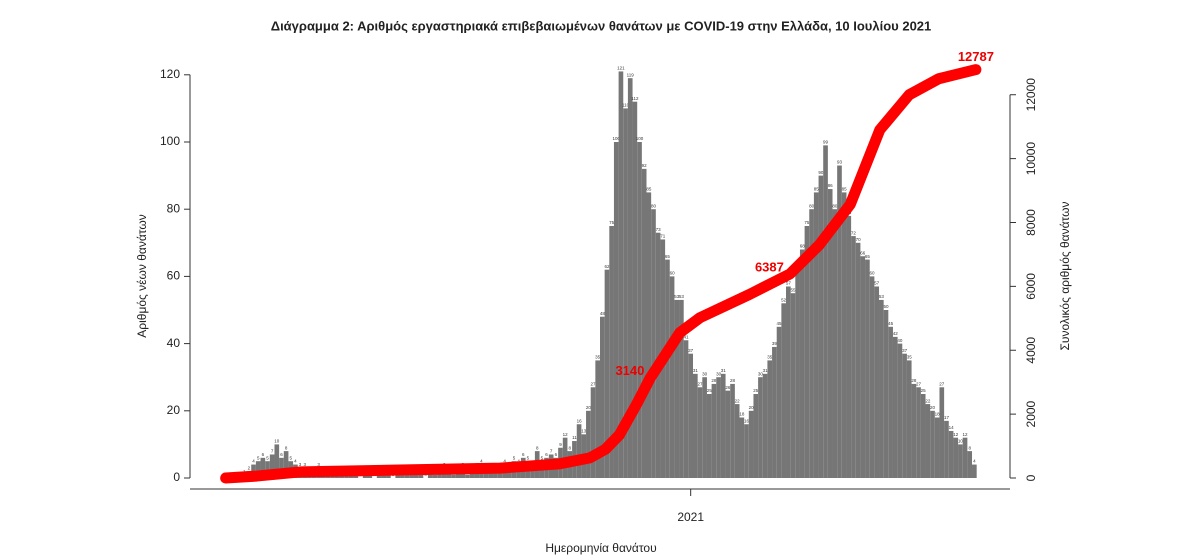 This screenshot has height=559, width=1202. Describe the element at coordinates (142, 275) in the screenshot. I see `y-axis-label: Αριθμός νέων θανάτων` at that location.